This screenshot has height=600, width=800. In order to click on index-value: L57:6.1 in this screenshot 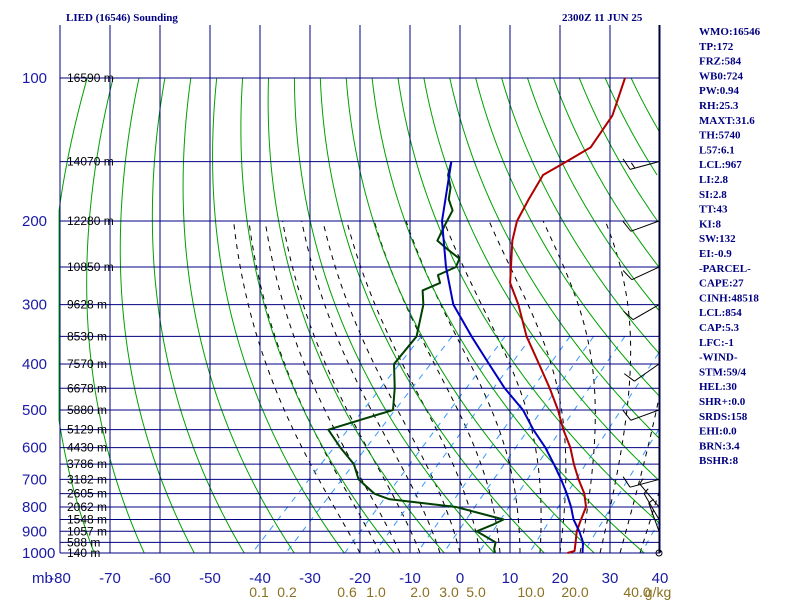, I will do `click(717, 150)`.